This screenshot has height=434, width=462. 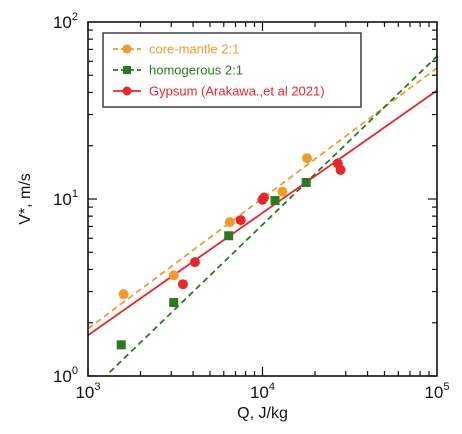 What do you see at coordinates (262, 391) in the screenshot?
I see `x-tick-label: 10⁴` at bounding box center [262, 391].